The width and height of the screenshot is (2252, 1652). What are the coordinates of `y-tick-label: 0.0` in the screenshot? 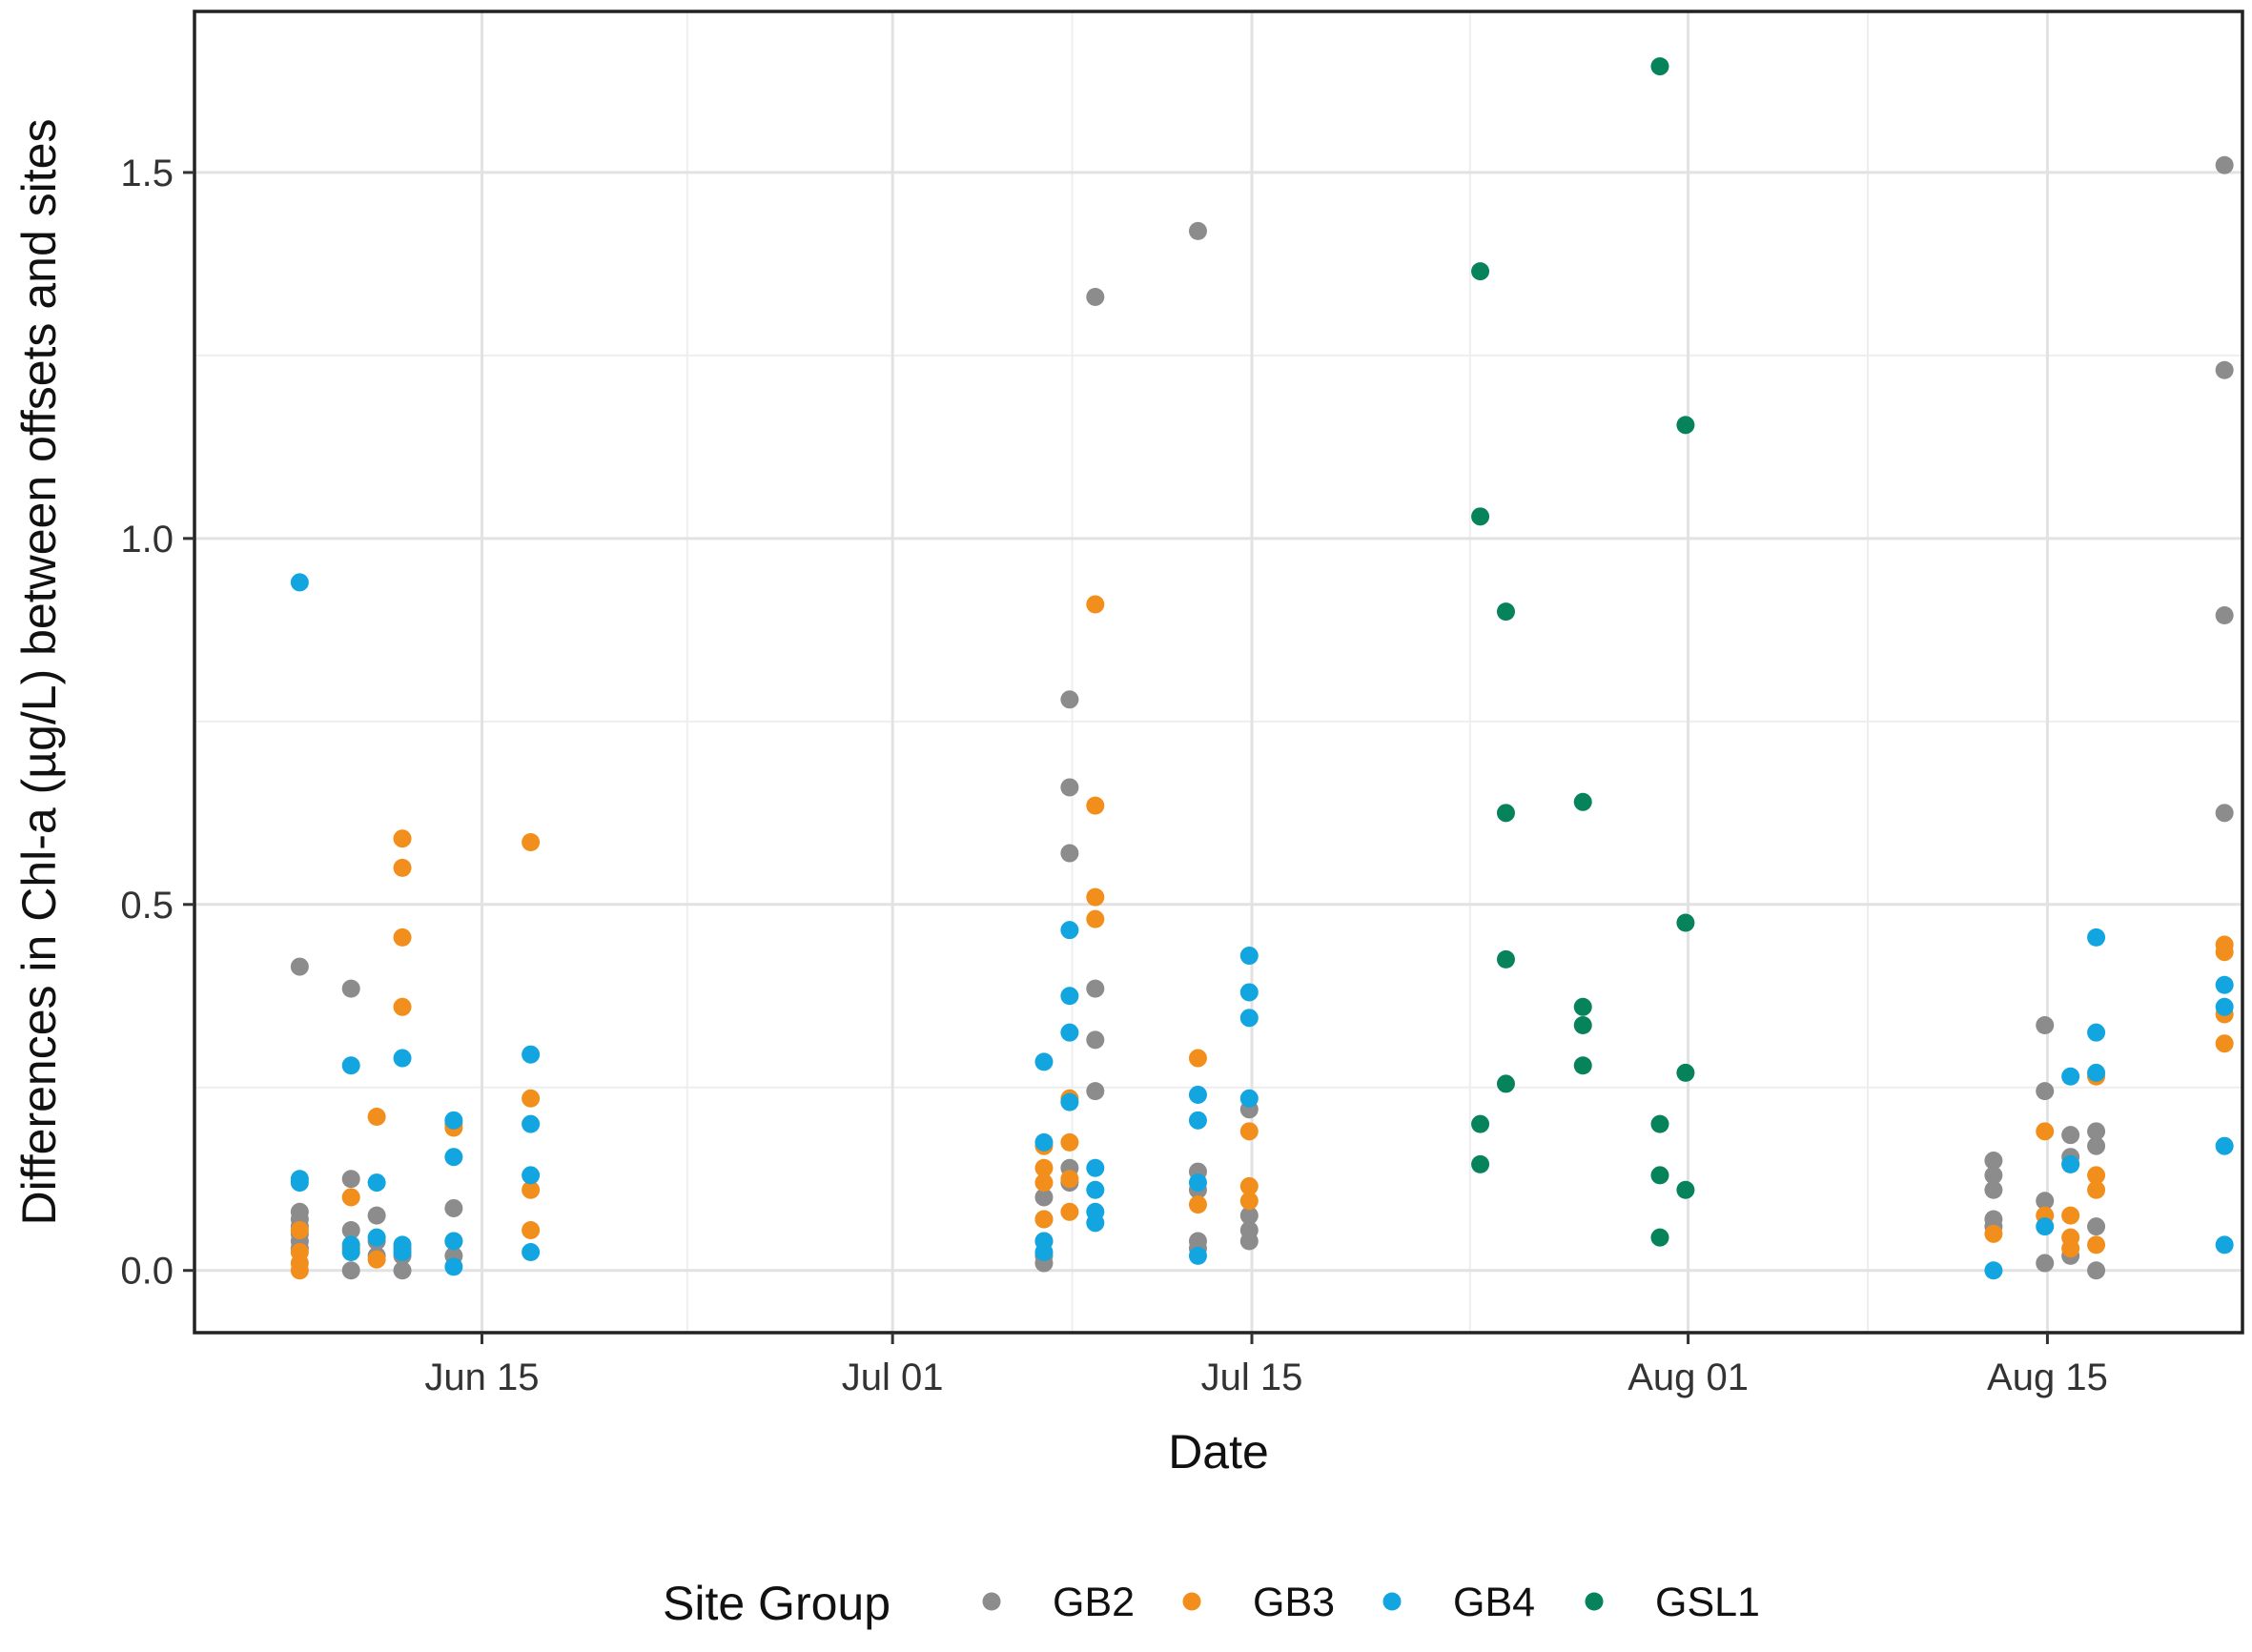 It's located at (147, 1272).